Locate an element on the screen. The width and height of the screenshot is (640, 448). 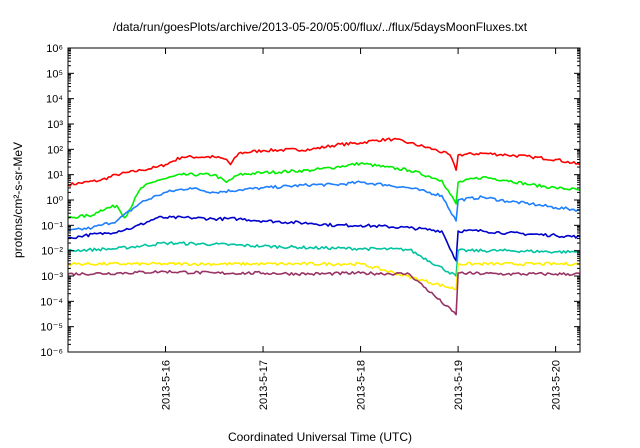
x-tick-label: 2013-5-17 is located at coordinates (264, 385).